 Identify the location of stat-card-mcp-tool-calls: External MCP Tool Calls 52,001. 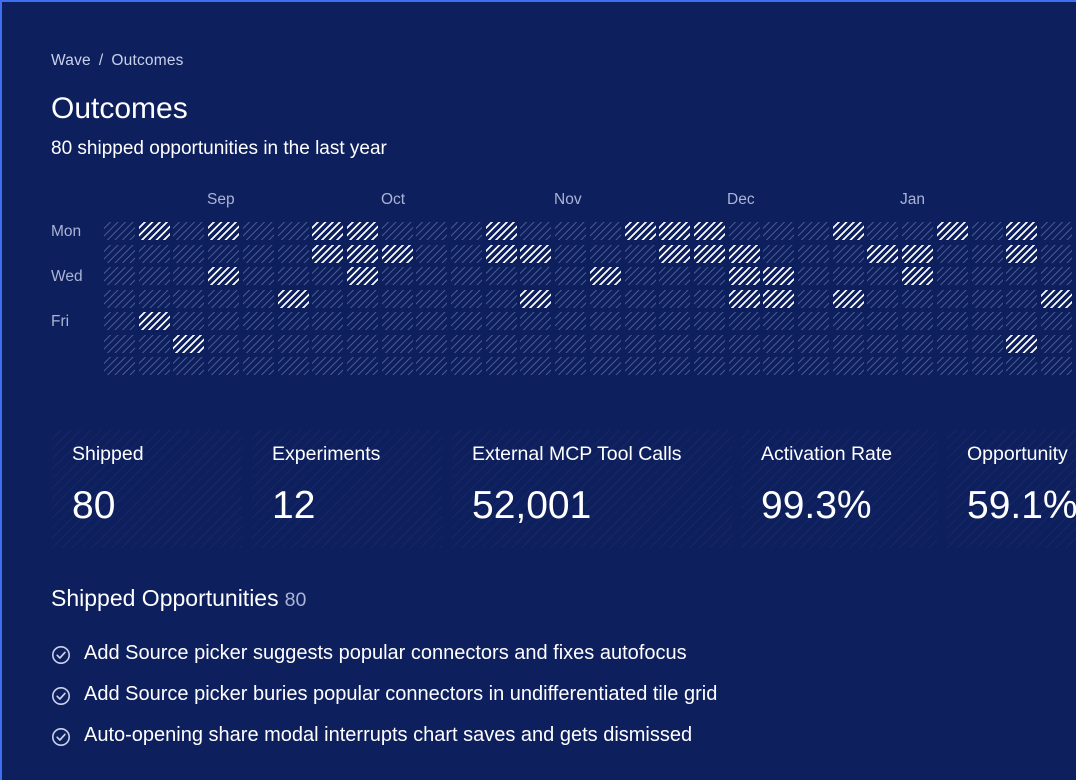
(592, 489).